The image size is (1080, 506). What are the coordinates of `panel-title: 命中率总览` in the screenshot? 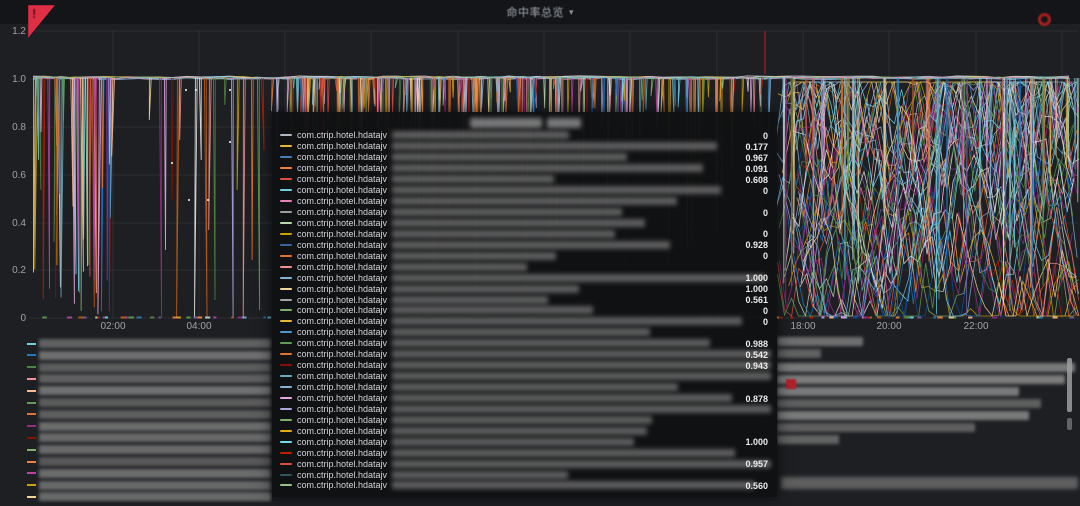 It's located at (535, 13).